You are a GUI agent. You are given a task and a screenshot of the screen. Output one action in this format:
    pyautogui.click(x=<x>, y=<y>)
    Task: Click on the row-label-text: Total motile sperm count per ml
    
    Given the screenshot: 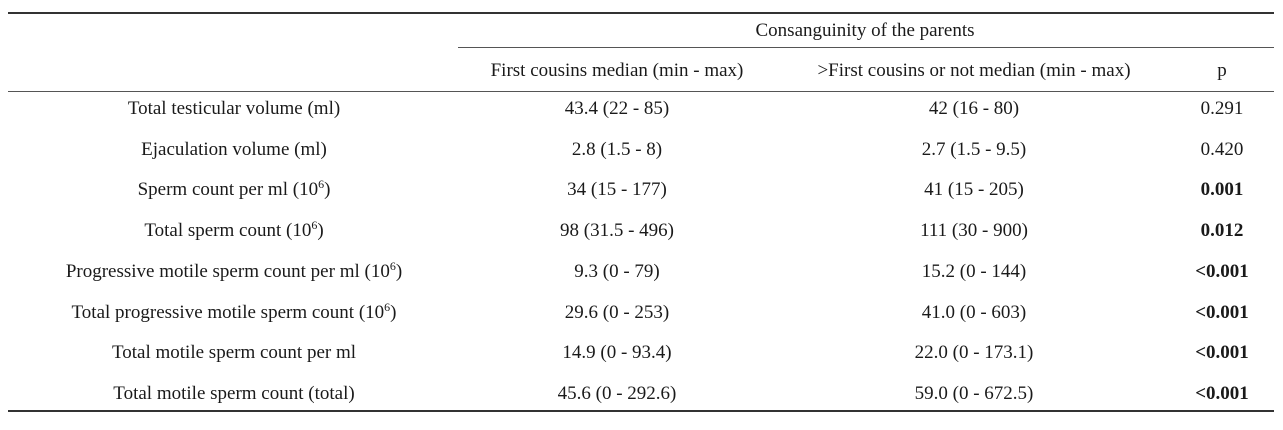 What is the action you would take?
    pyautogui.click(x=234, y=353)
    